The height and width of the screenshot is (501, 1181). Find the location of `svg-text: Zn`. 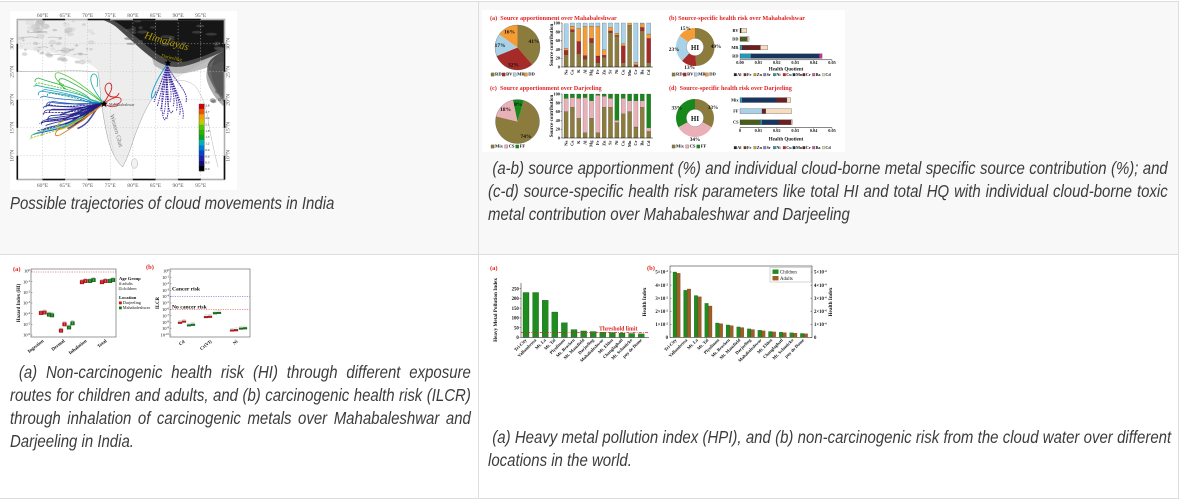

svg-text: Zn is located at coordinates (760, 147).